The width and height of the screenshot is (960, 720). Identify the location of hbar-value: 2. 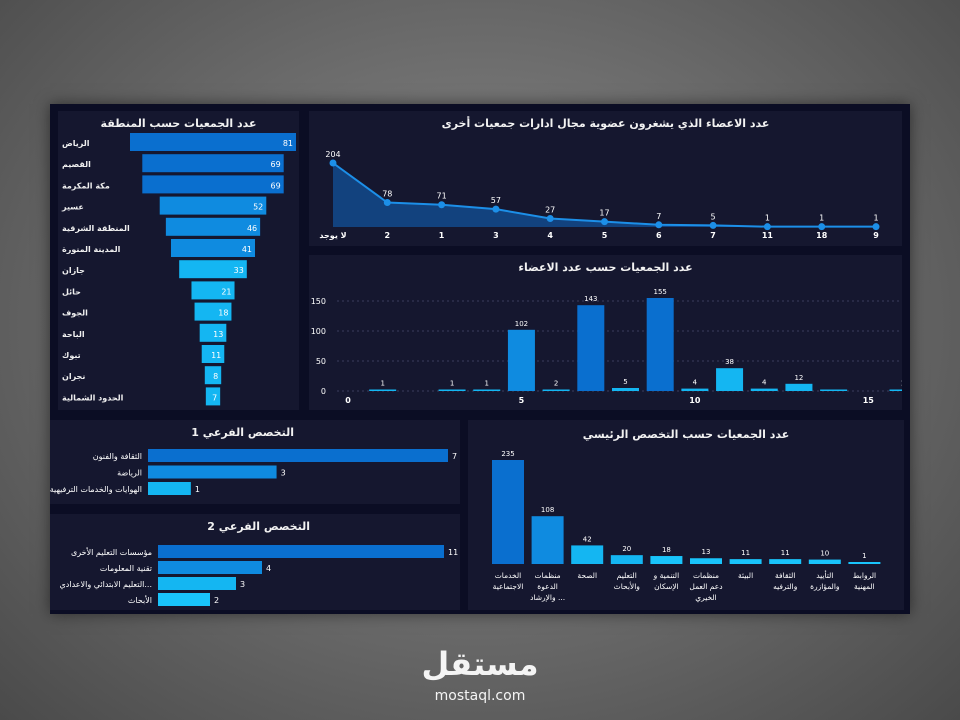
(216, 600).